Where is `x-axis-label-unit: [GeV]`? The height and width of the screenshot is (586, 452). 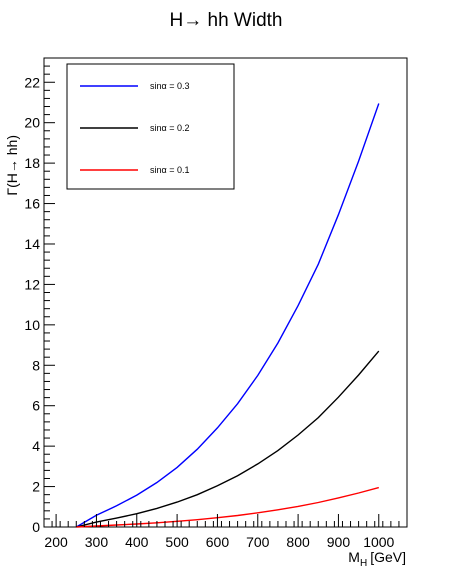
x-axis-label-unit: [GeV] is located at coordinates (388, 557).